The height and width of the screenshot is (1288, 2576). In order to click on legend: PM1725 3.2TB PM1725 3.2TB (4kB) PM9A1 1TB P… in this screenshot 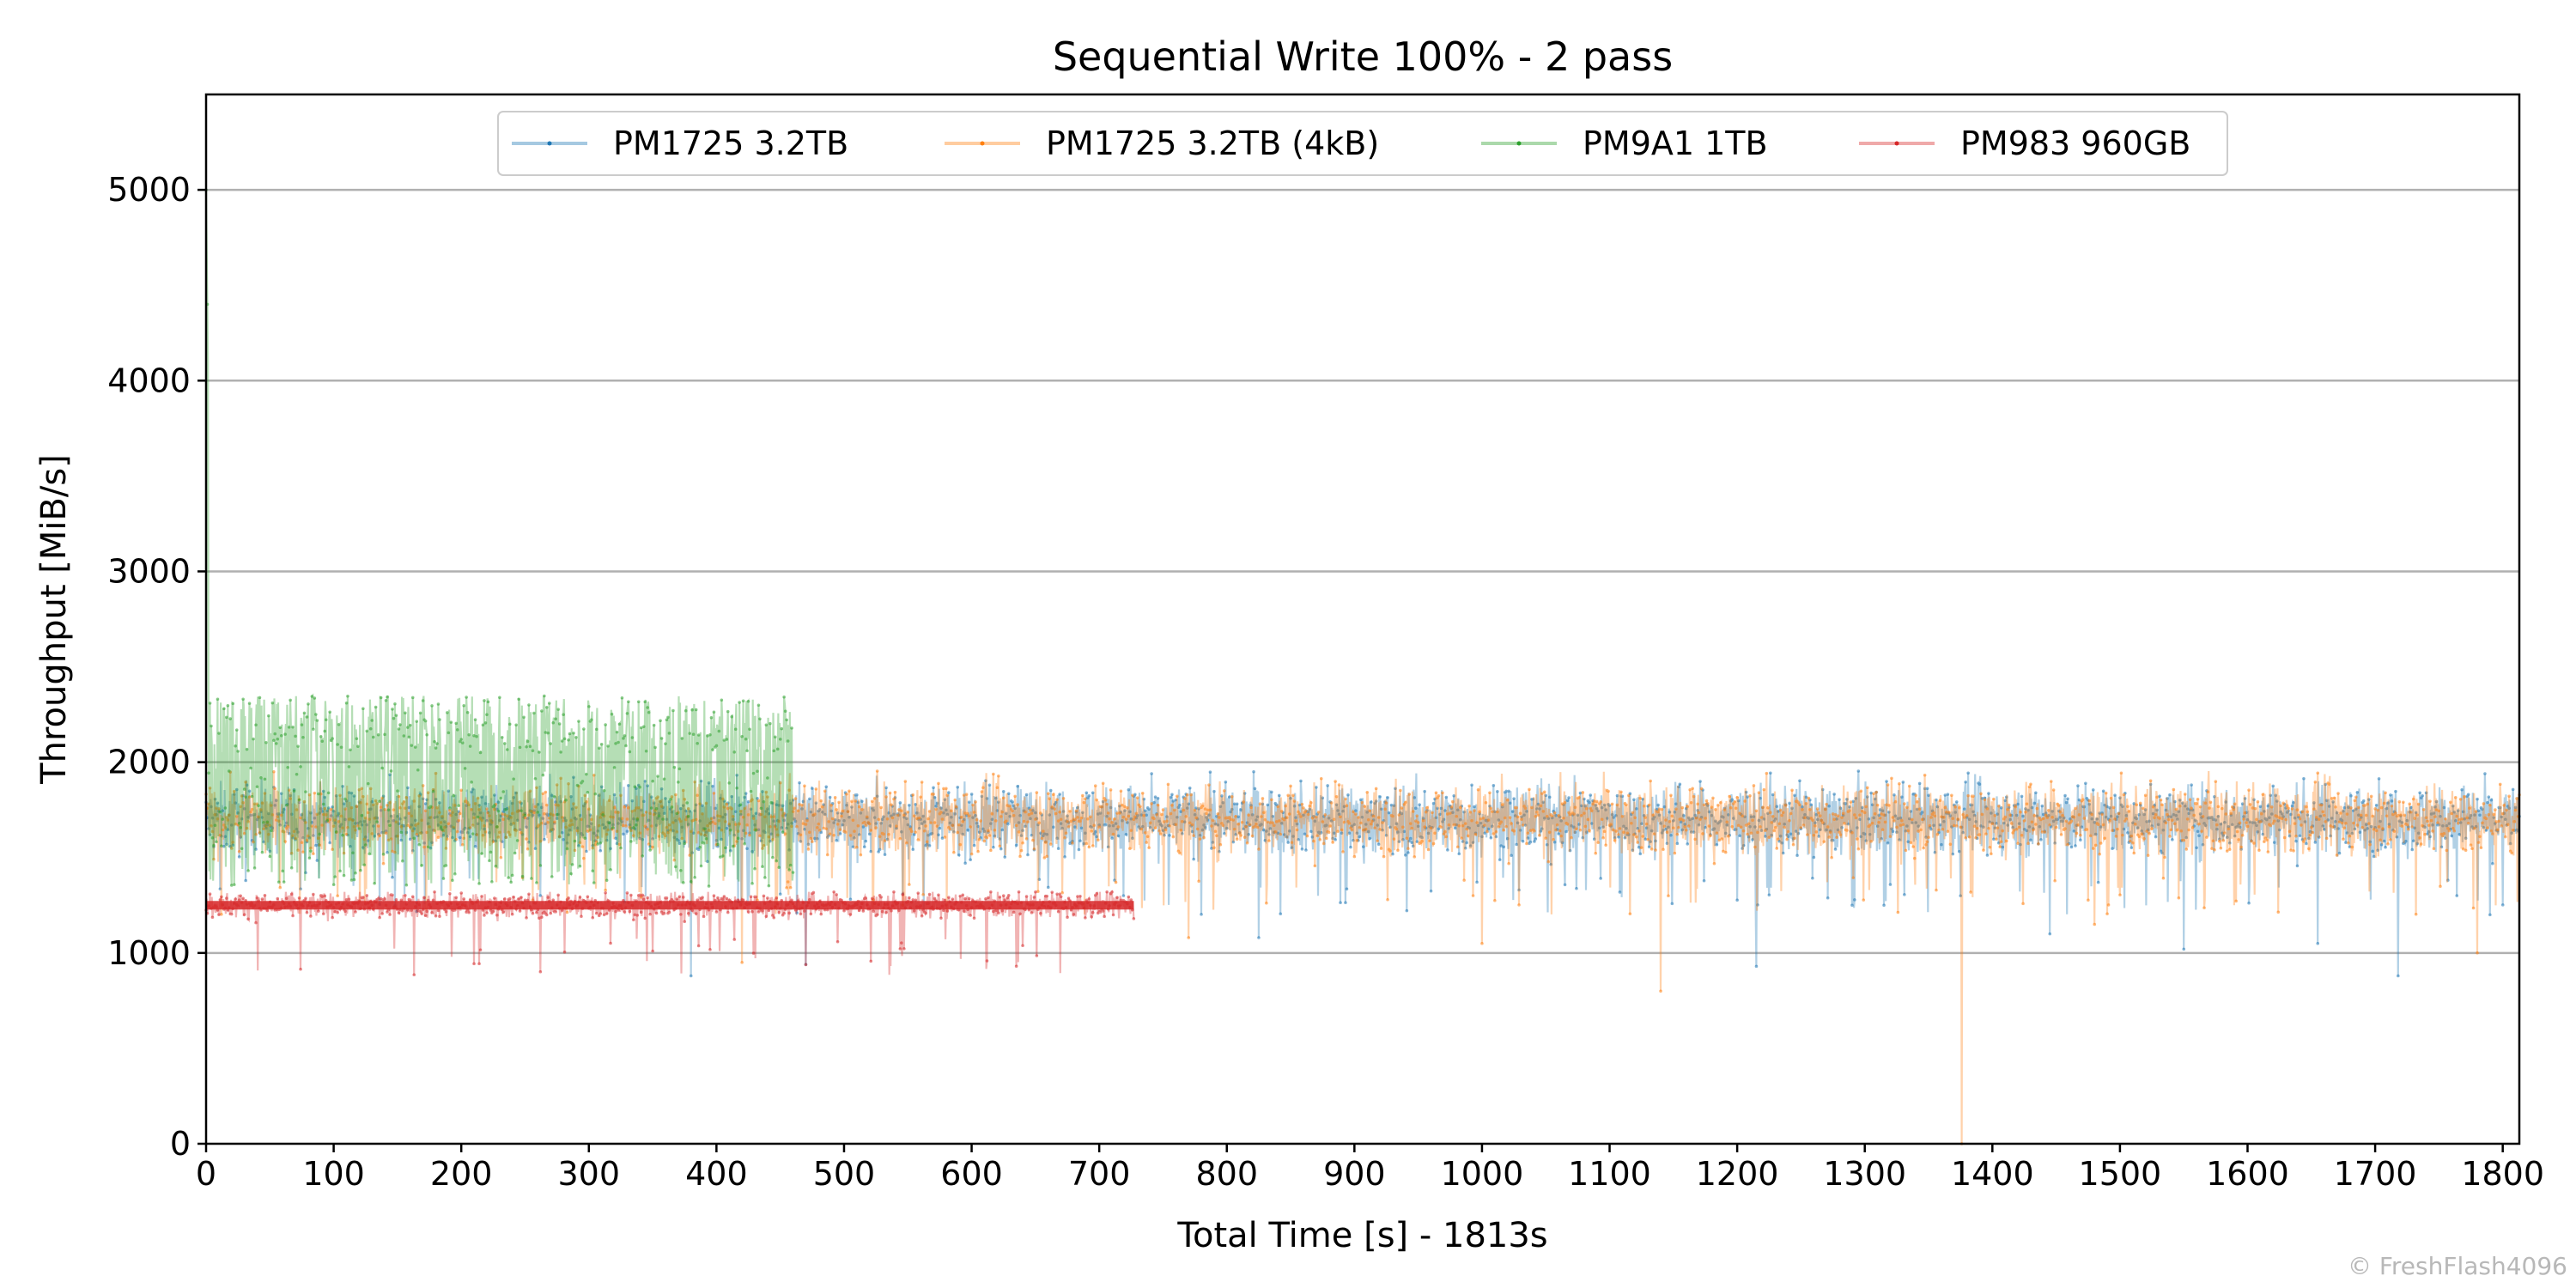, I will do `click(1363, 143)`.